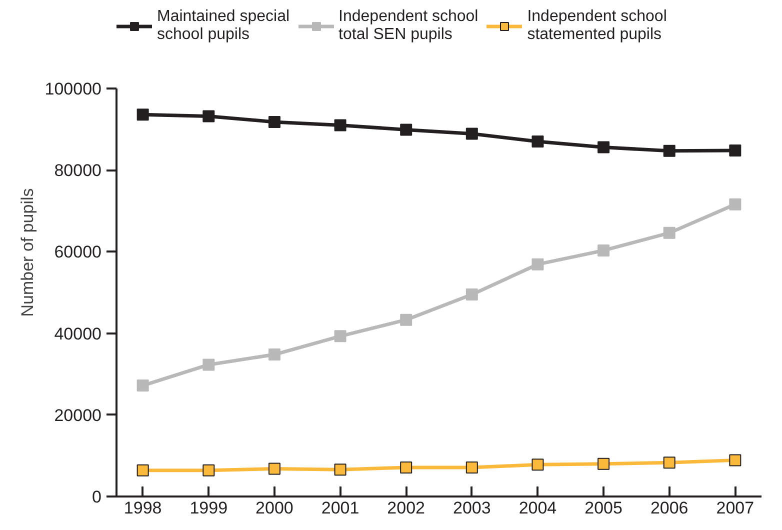  Describe the element at coordinates (406, 508) in the screenshot. I see `x-tick-label: 2002` at that location.